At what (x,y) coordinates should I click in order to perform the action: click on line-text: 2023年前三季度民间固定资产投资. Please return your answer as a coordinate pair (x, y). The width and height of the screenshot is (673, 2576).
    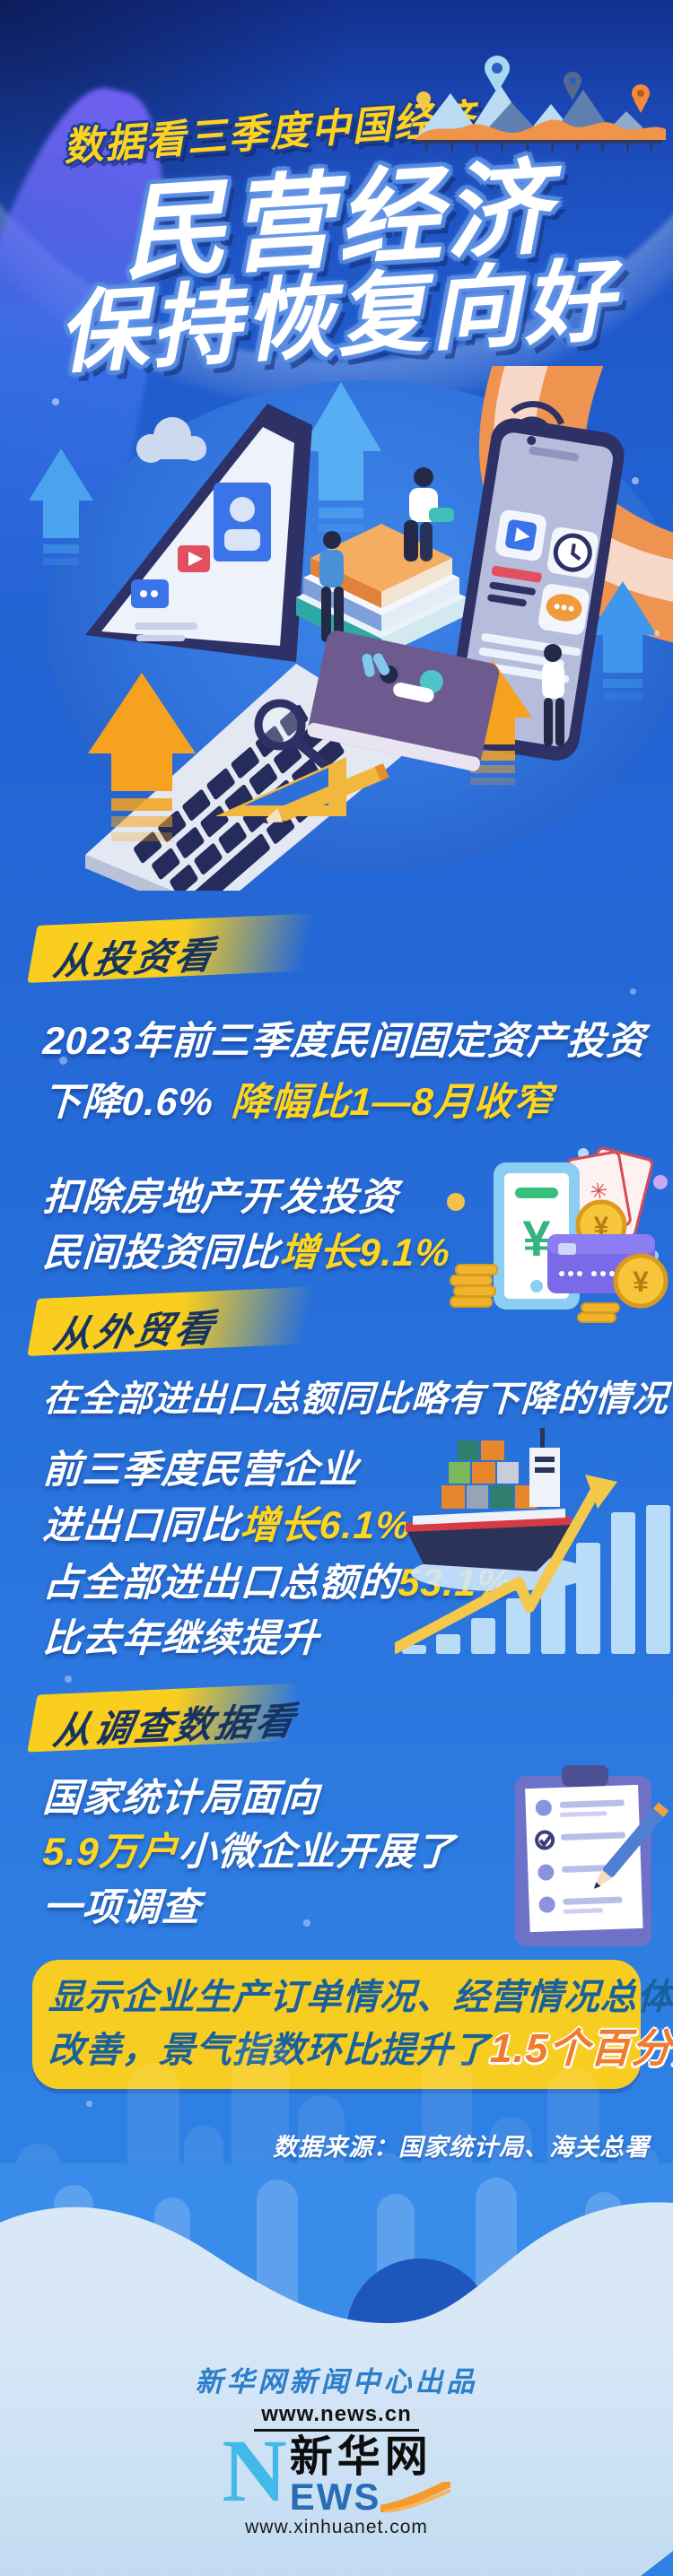
    Looking at the image, I should click on (344, 1041).